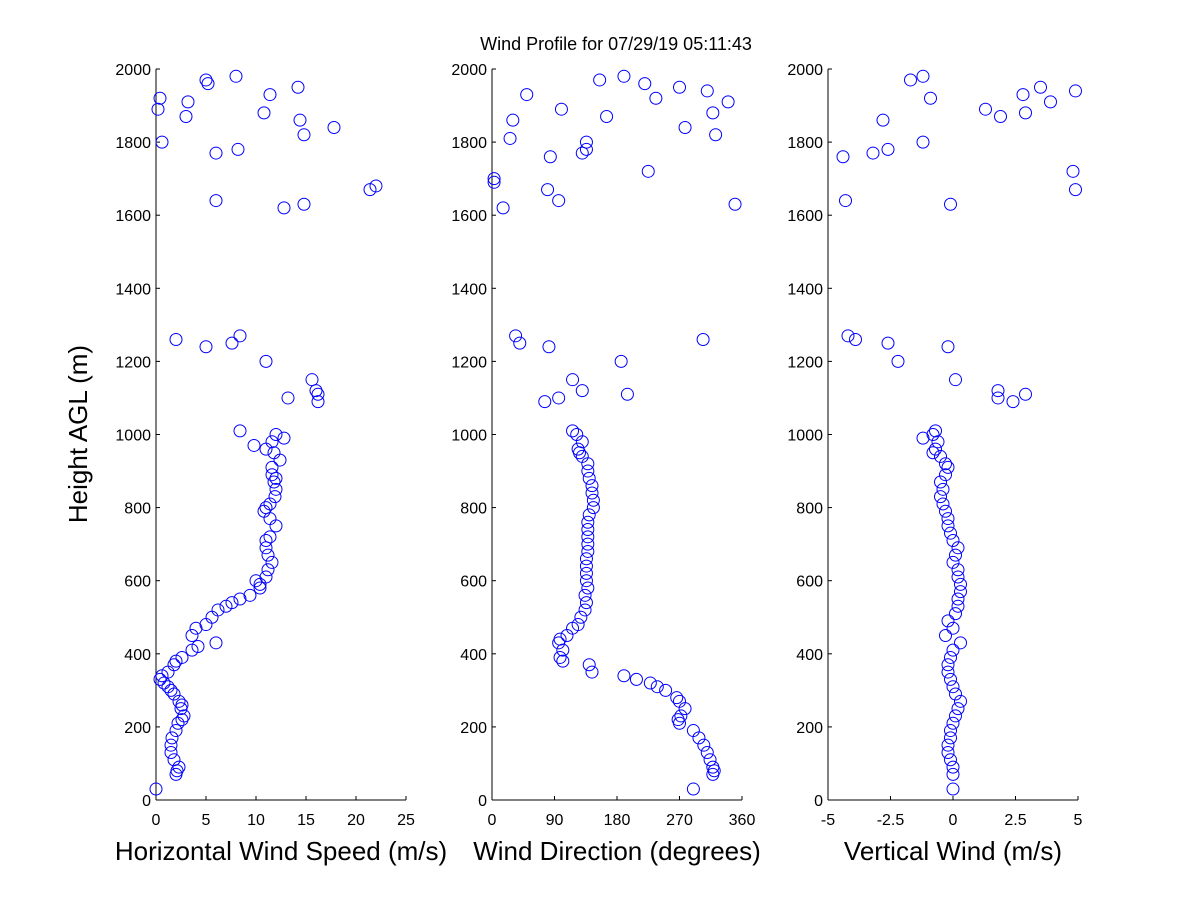 This screenshot has height=900, width=1200. What do you see at coordinates (617, 851) in the screenshot?
I see `direction-x-axis-label: Wind Direction (degrees)` at bounding box center [617, 851].